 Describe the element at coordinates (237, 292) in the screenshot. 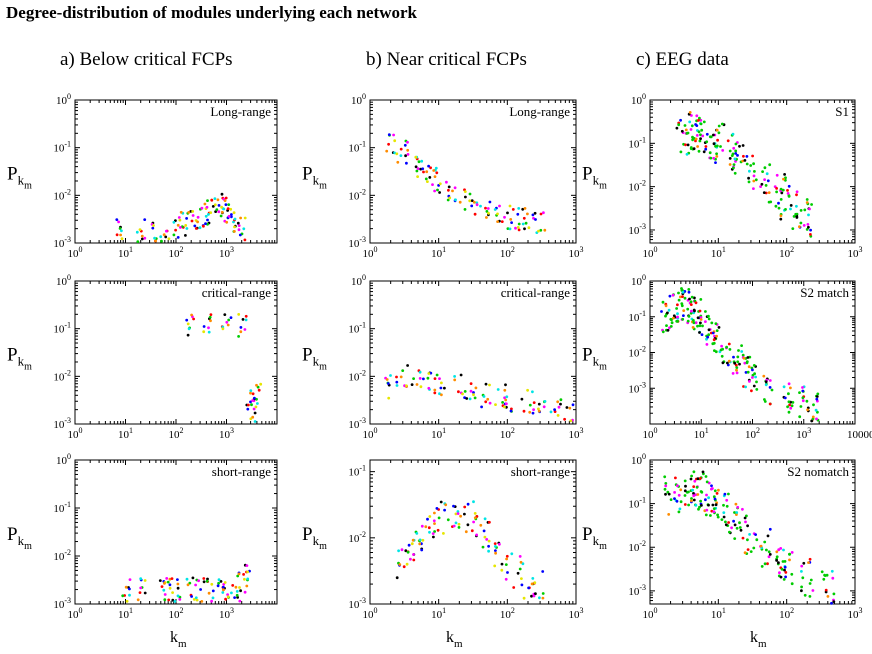

I see `panel-label: critical-range` at that location.